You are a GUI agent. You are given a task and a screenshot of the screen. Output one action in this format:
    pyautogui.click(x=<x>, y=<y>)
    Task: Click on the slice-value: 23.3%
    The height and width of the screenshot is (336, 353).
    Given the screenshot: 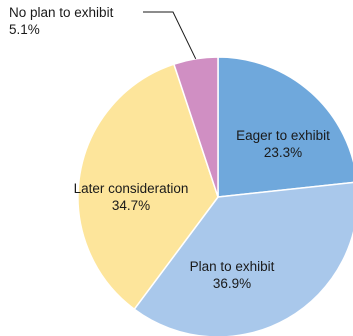 What is the action you would take?
    pyautogui.click(x=283, y=152)
    